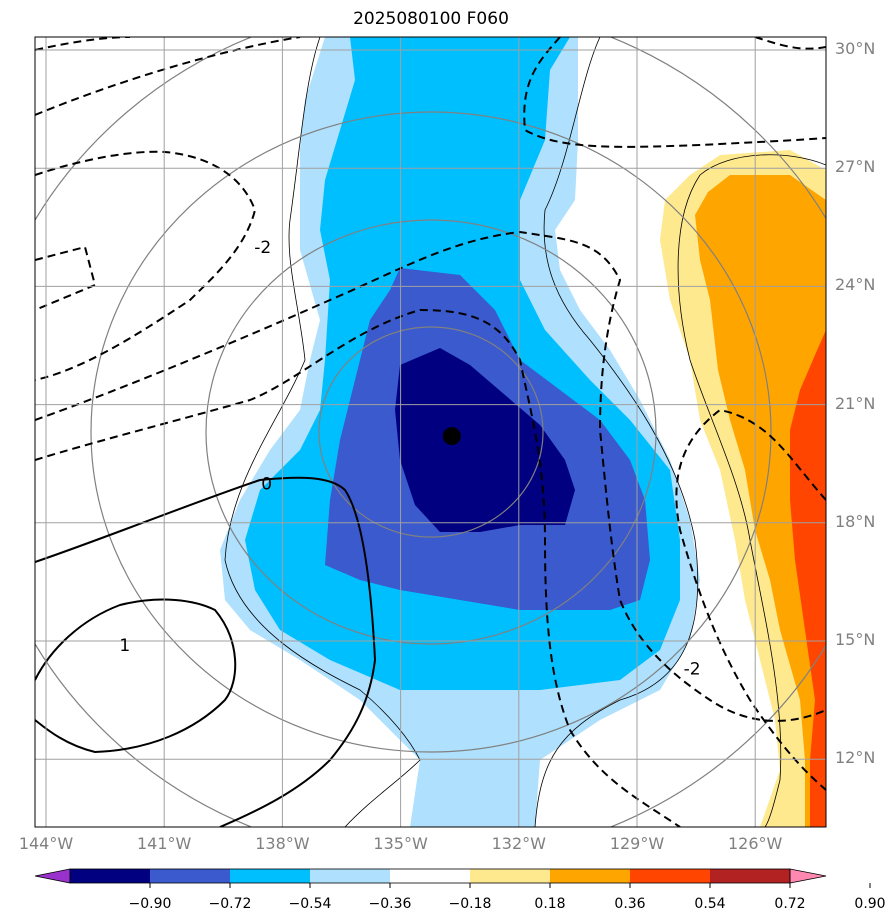 The image size is (896, 924). What do you see at coordinates (755, 843) in the screenshot?
I see `lon-tick-label: 126°W` at bounding box center [755, 843].